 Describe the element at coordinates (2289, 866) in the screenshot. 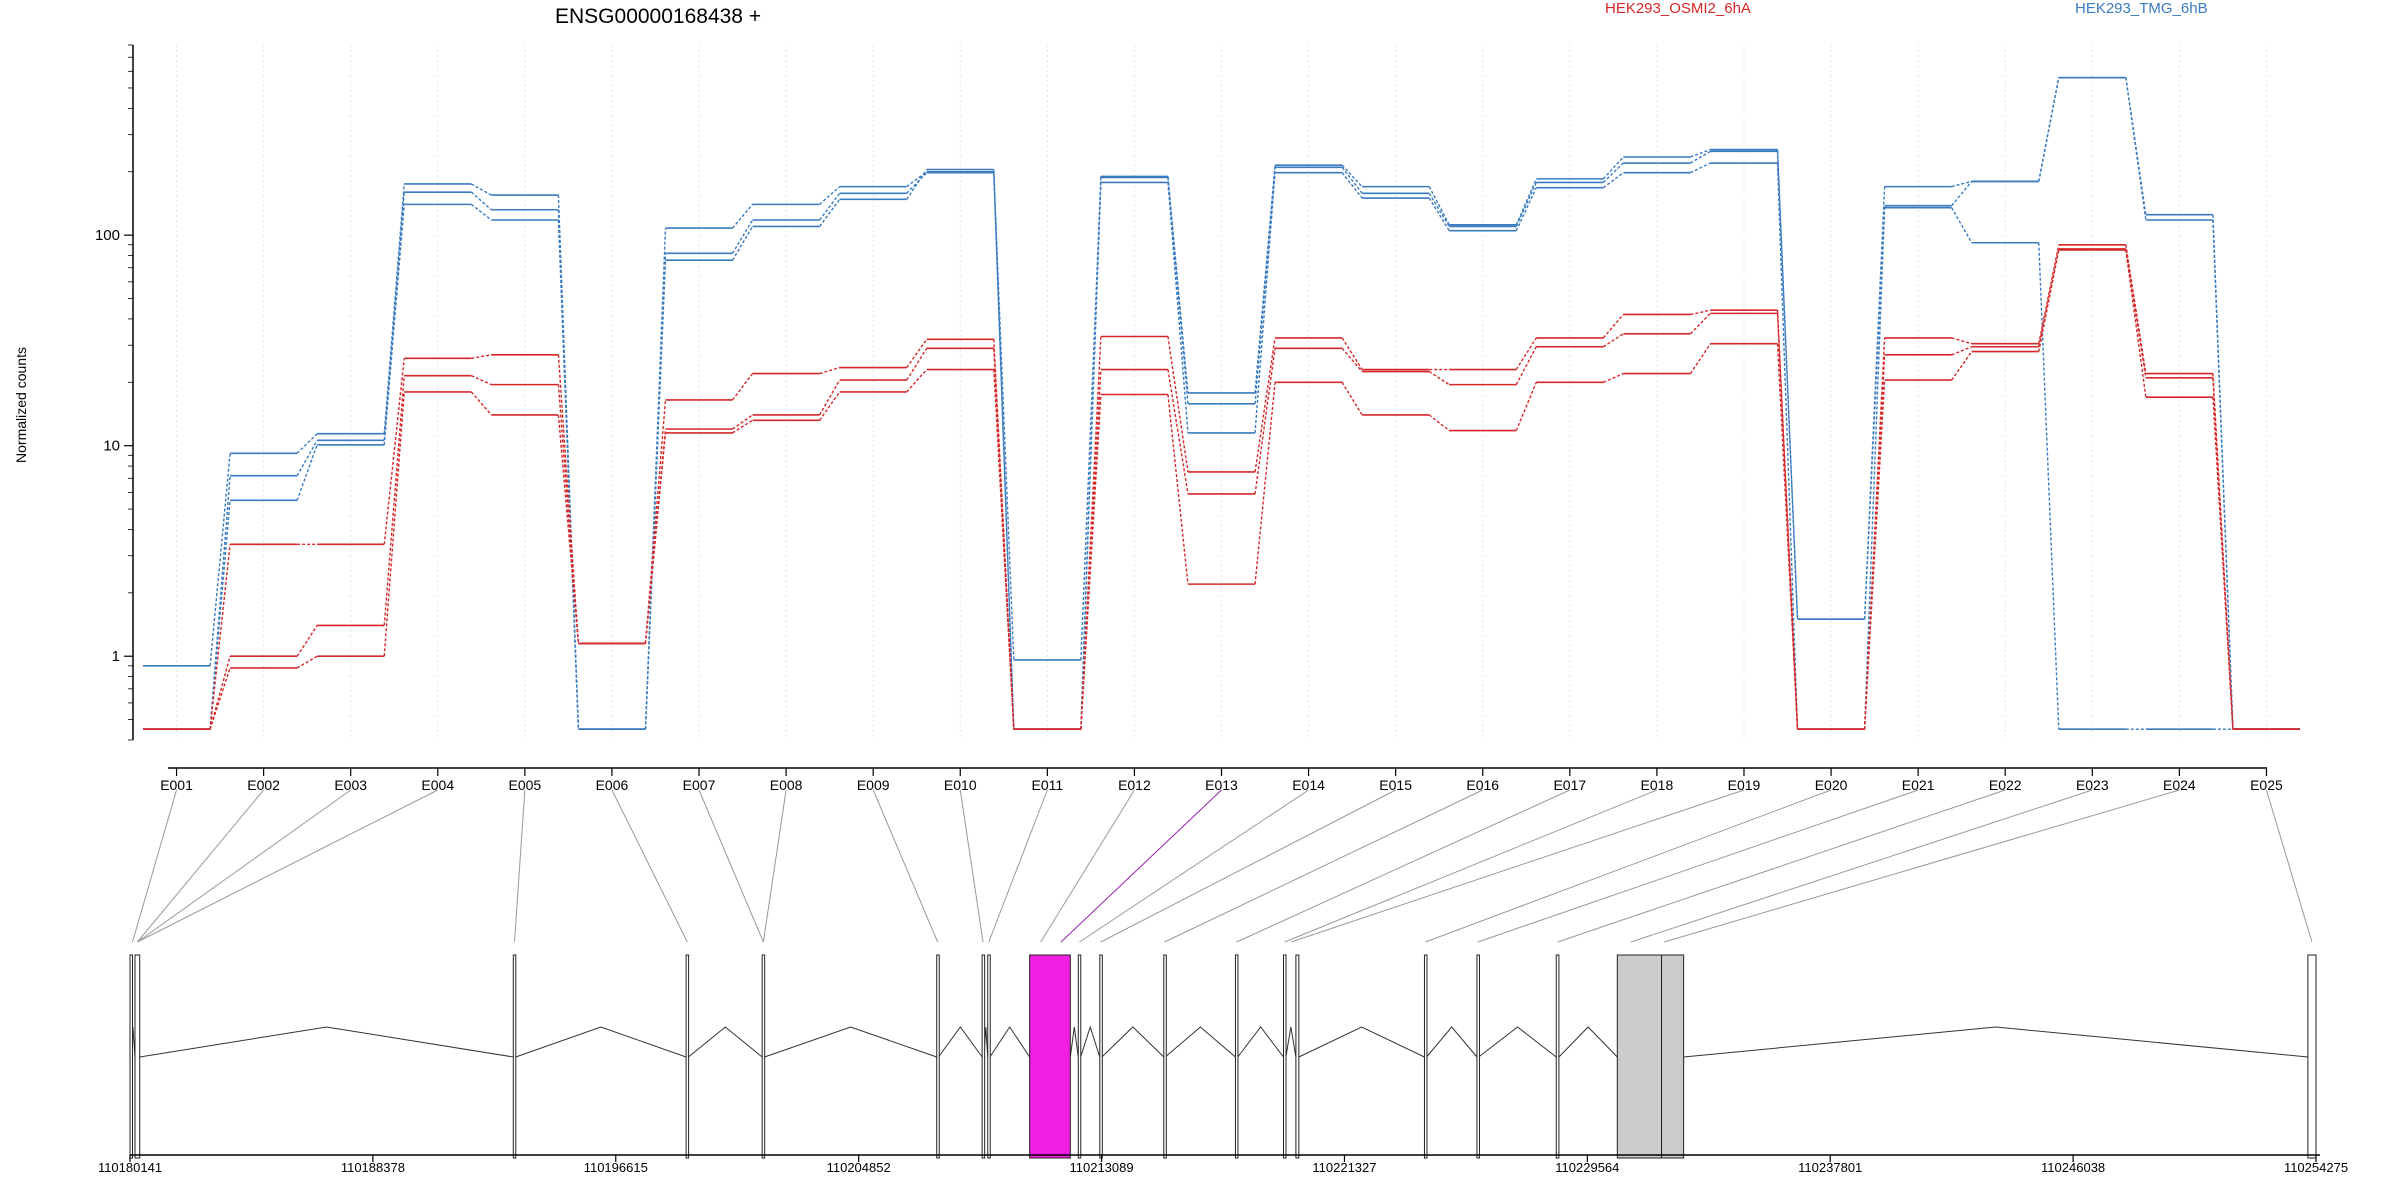

I see `exon-connector-E025` at that location.